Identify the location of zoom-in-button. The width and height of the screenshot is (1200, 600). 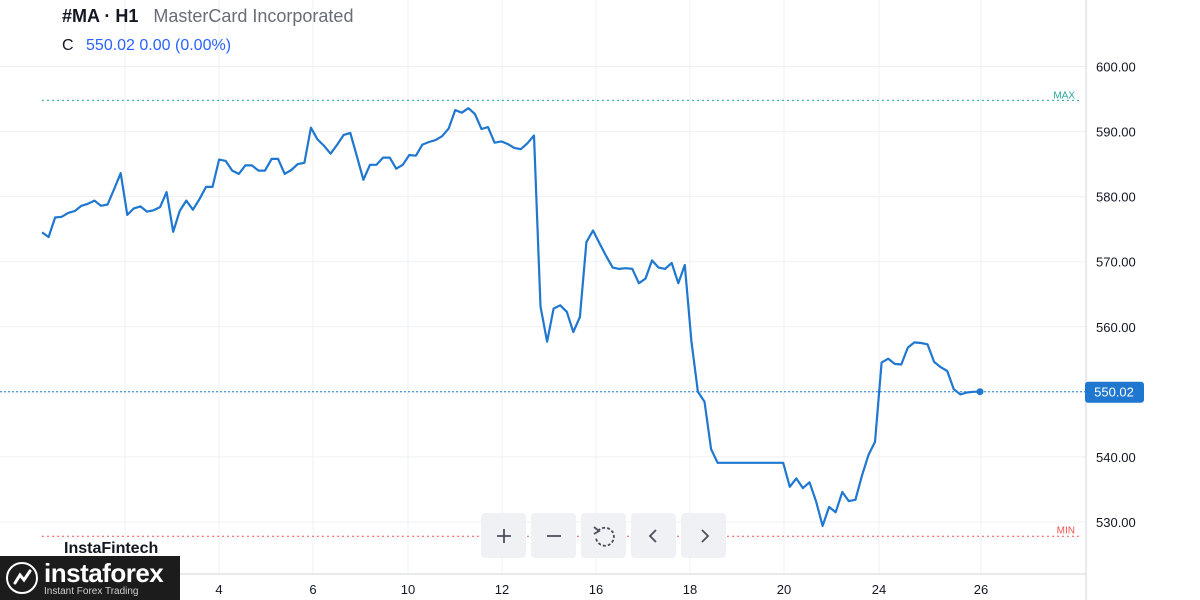
(503, 535).